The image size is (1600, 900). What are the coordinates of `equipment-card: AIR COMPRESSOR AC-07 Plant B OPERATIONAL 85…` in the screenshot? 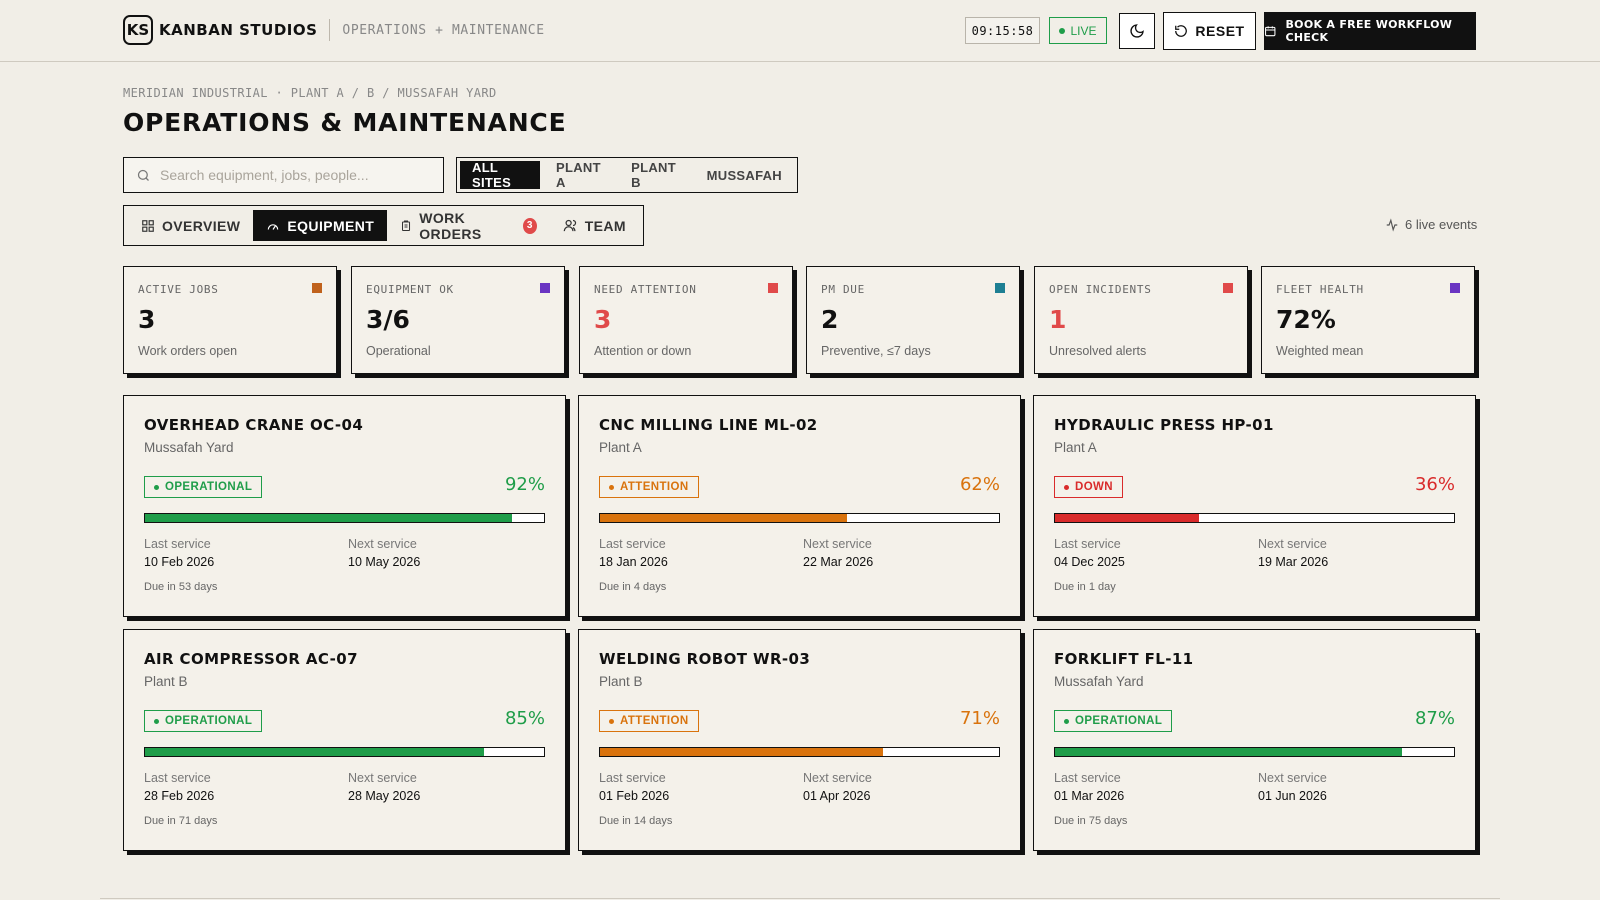 It's located at (344, 740).